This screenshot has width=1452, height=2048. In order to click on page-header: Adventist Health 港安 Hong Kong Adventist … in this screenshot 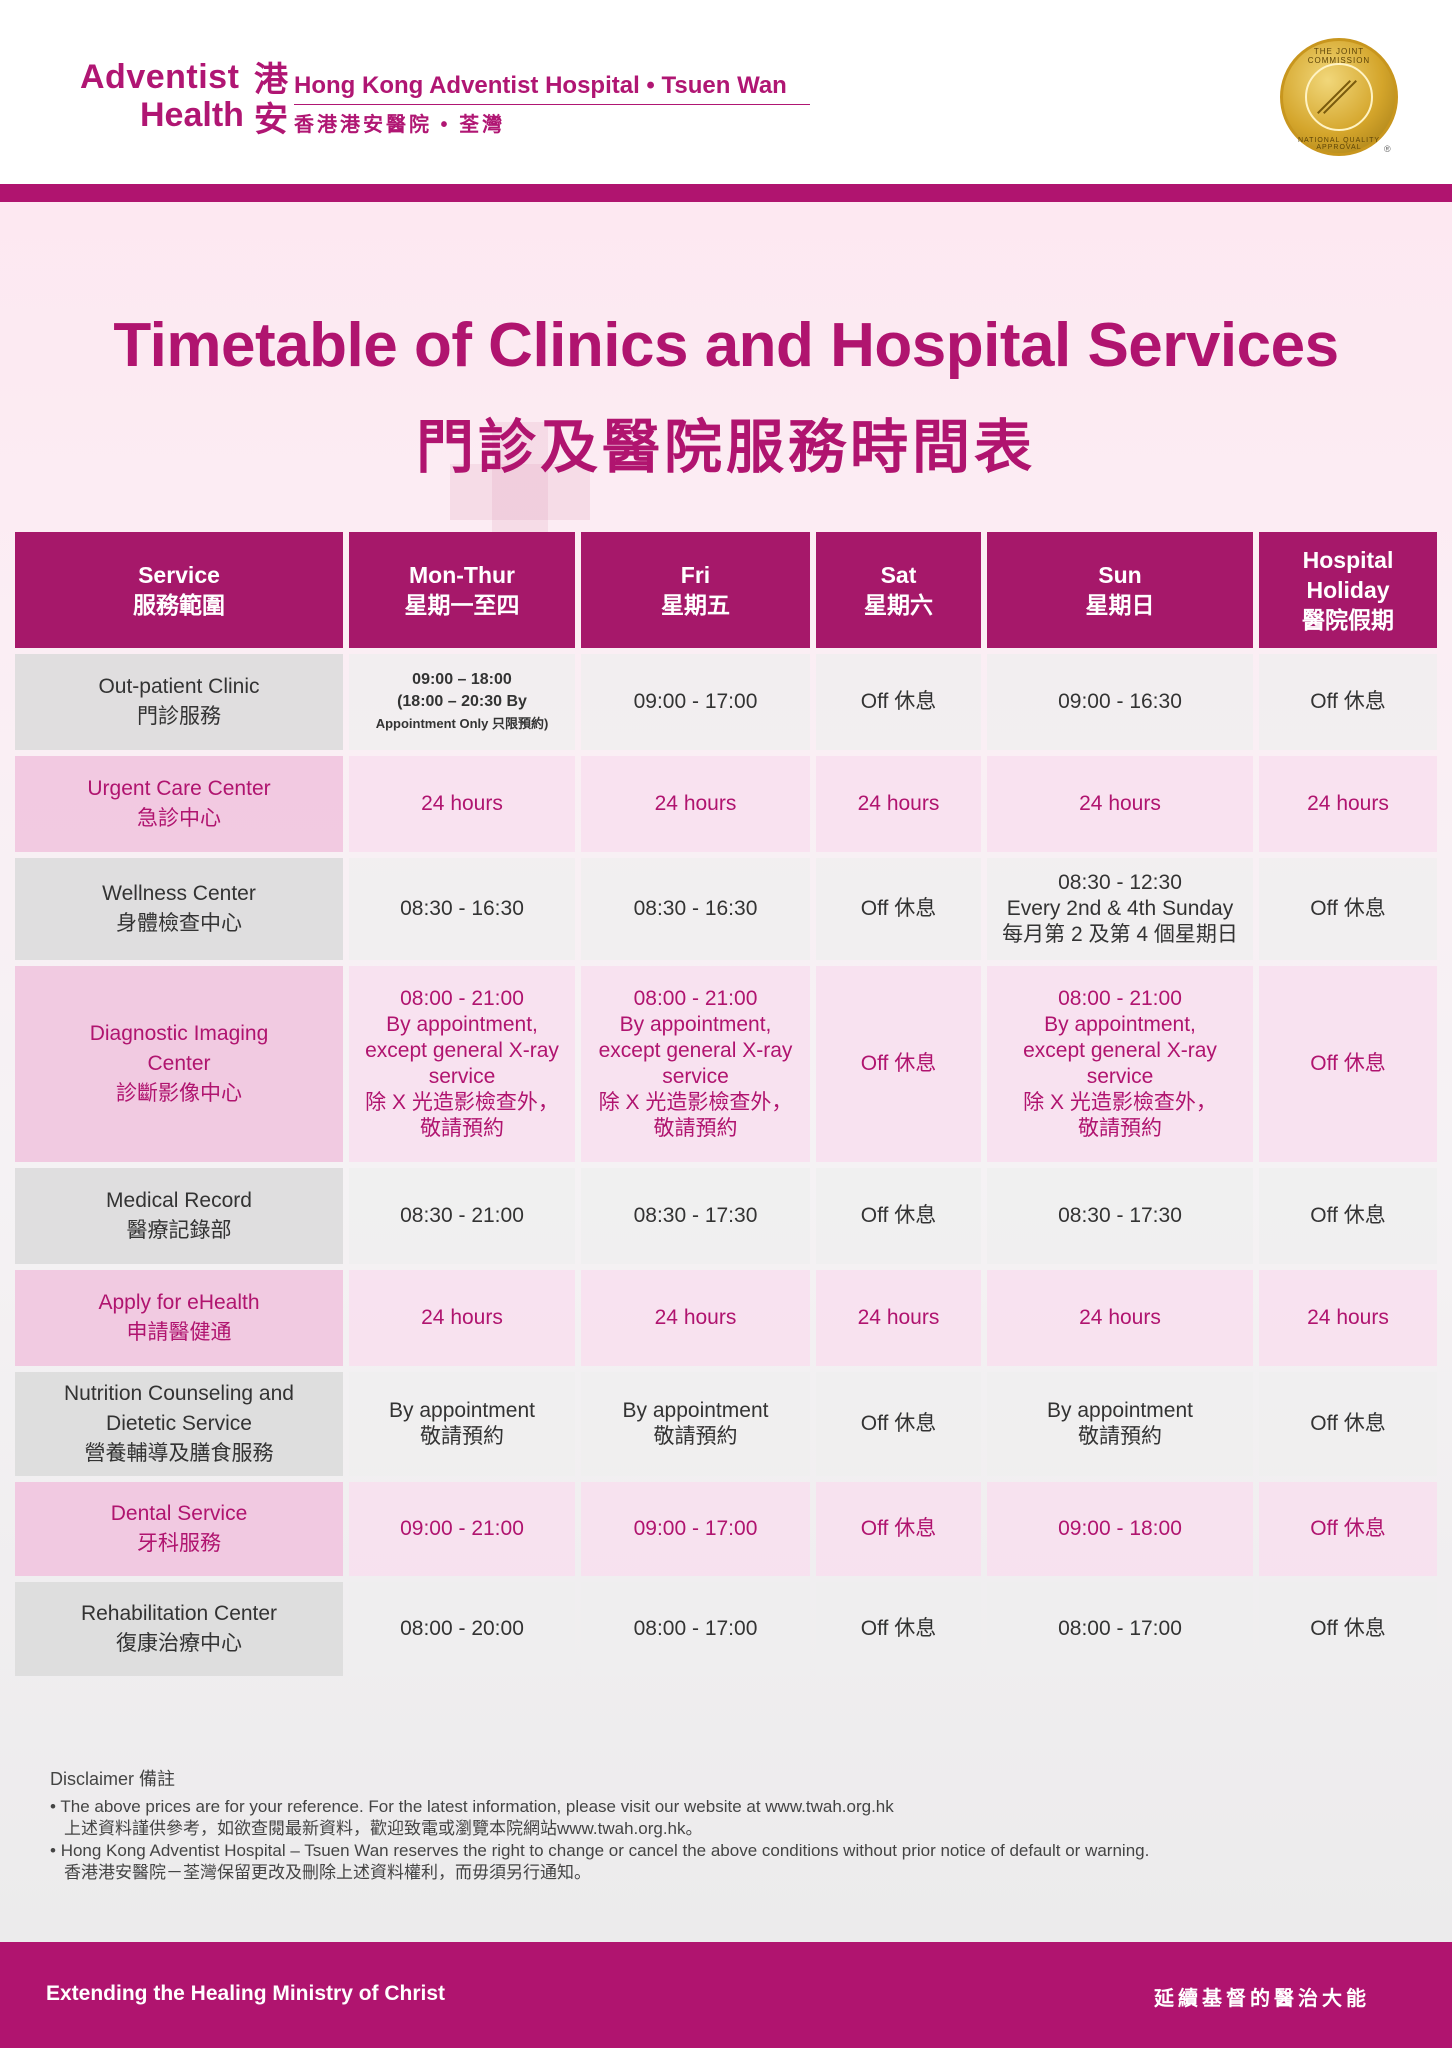, I will do `click(726, 85)`.